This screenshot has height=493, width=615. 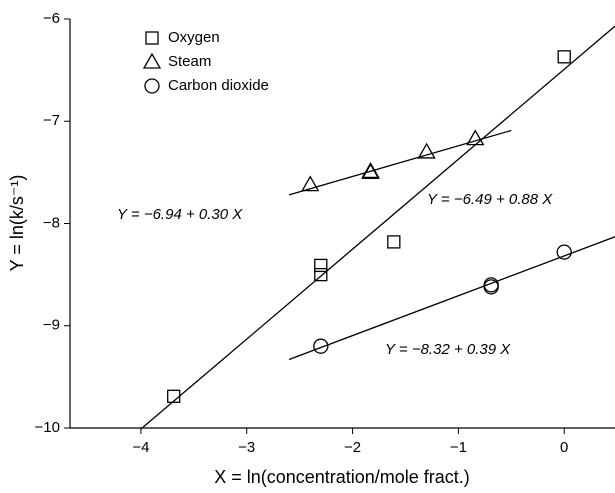 I want to click on x-axis-label: X = ln(concentration/mole fract.), so click(x=342, y=477).